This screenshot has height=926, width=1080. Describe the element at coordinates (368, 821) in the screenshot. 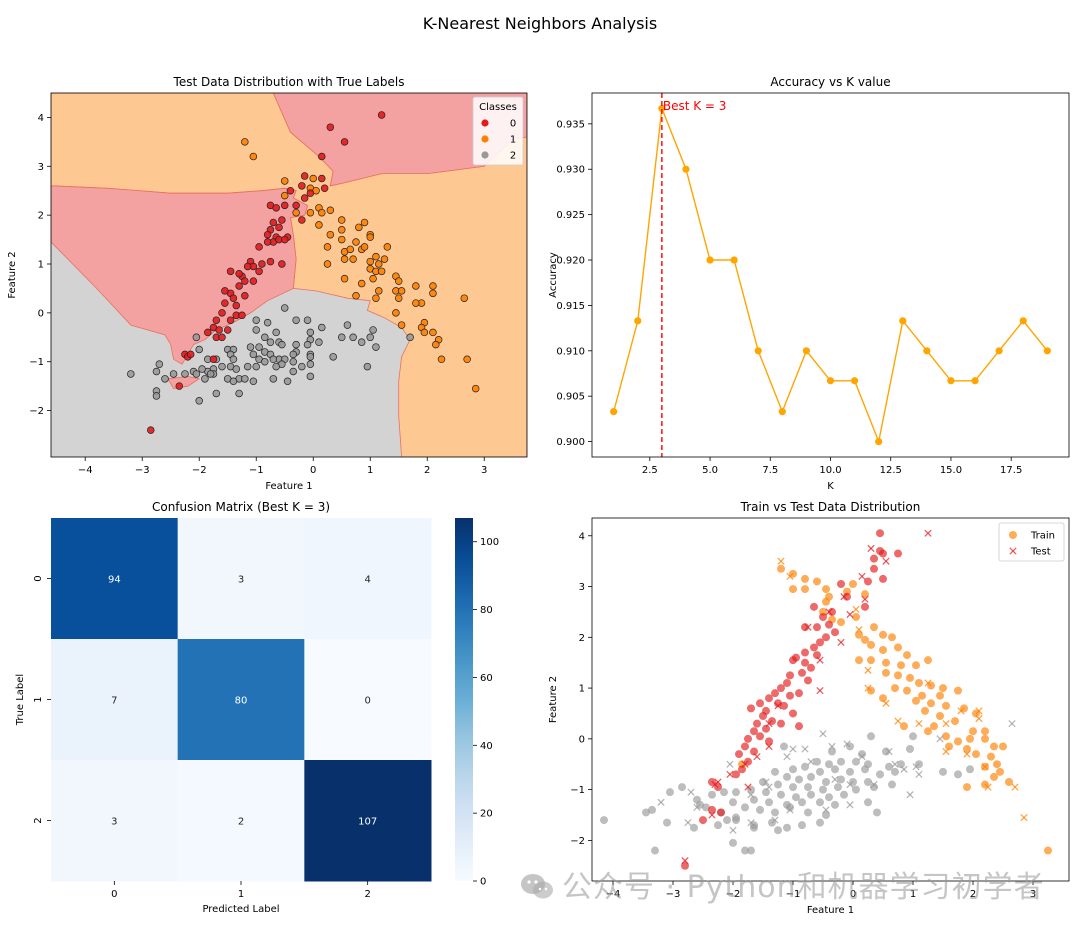

I see `heatmap-cell` at that location.